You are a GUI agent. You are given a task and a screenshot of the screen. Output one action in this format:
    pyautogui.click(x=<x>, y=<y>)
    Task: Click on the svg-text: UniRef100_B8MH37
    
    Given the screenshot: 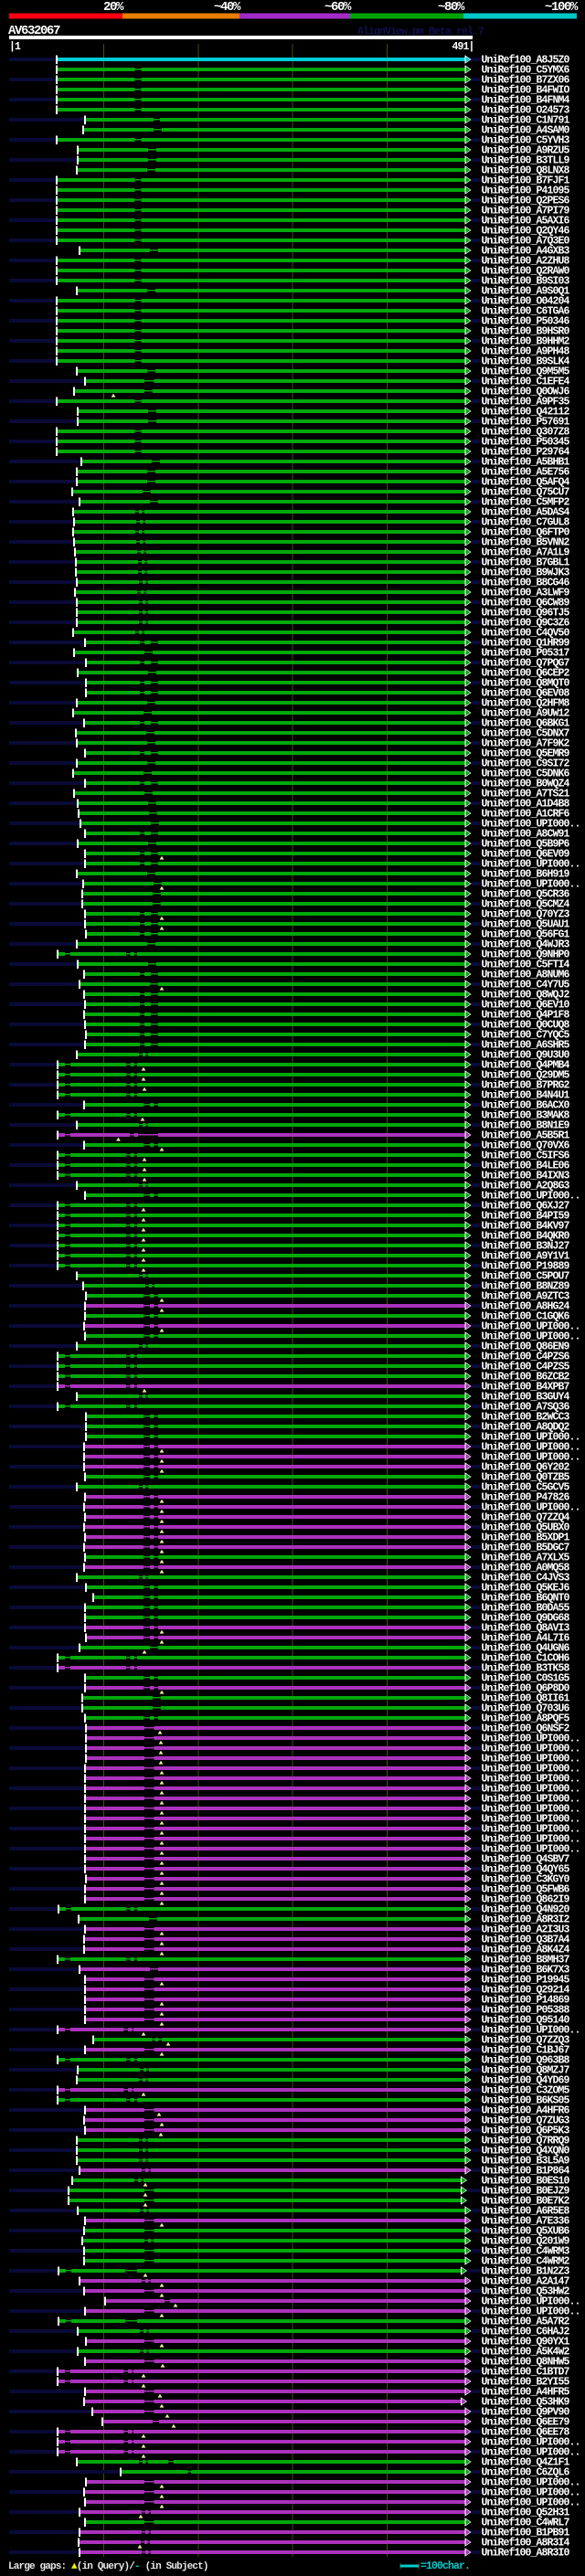 What is the action you would take?
    pyautogui.click(x=526, y=1960)
    